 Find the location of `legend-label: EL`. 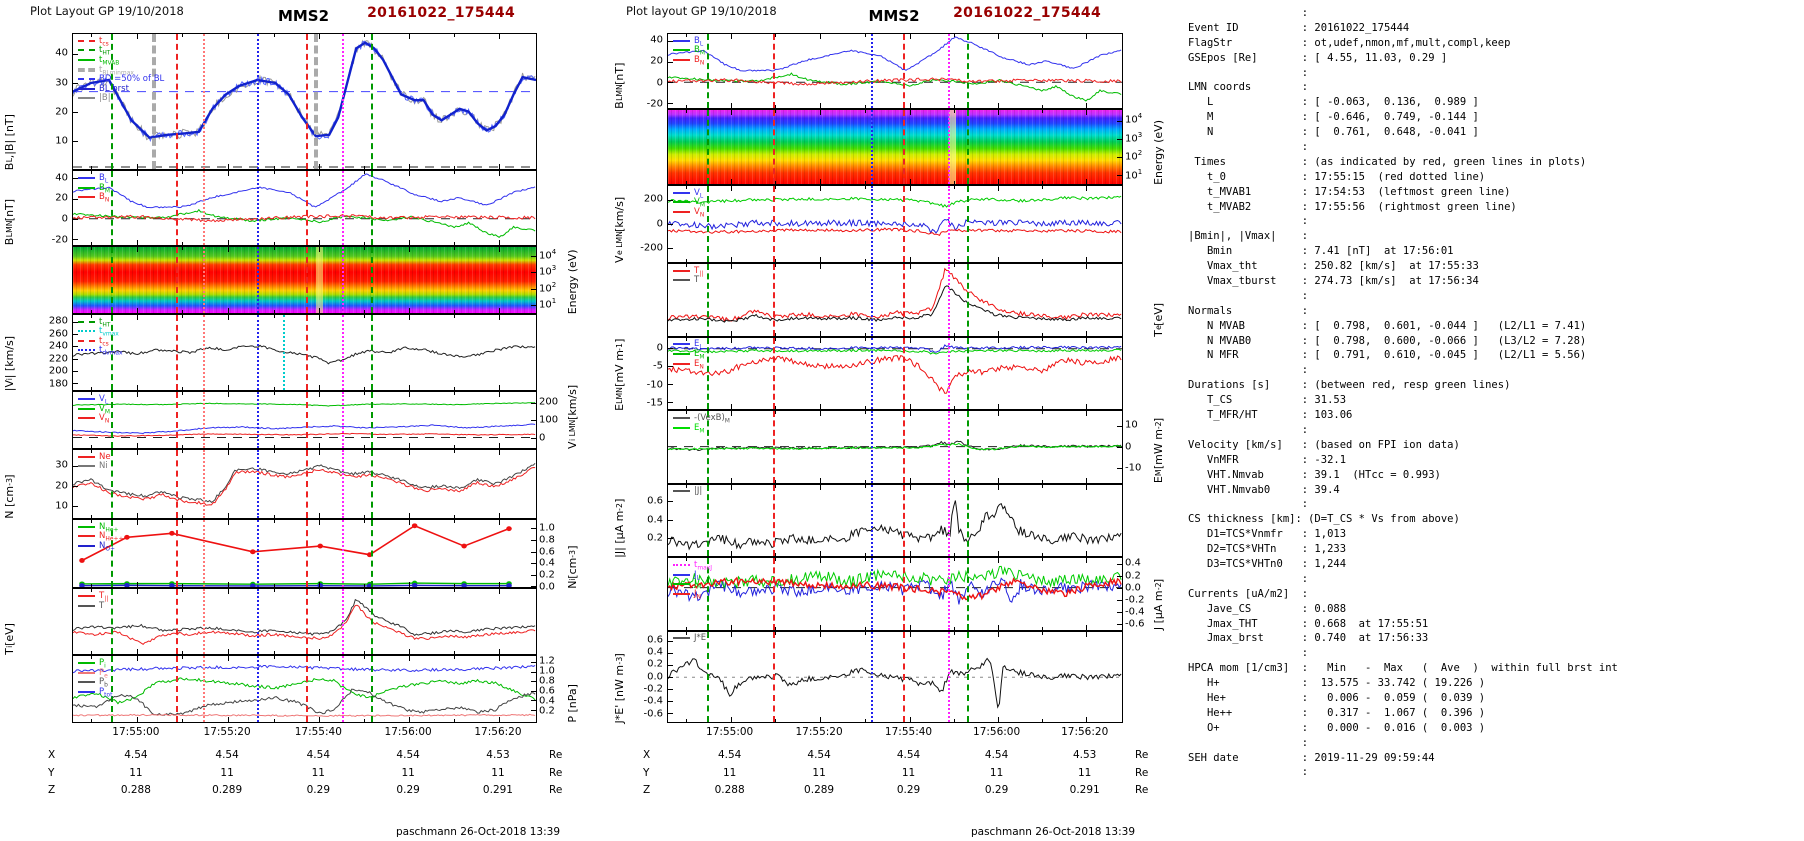

legend-label: EL is located at coordinates (698, 345).